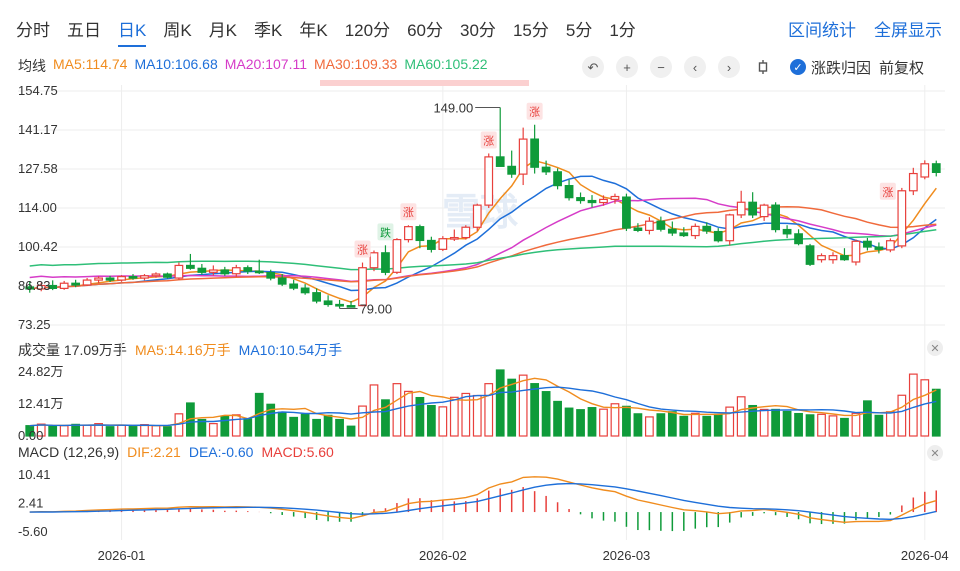  Describe the element at coordinates (627, 67) in the screenshot. I see `zoom-in-icon: +` at that location.